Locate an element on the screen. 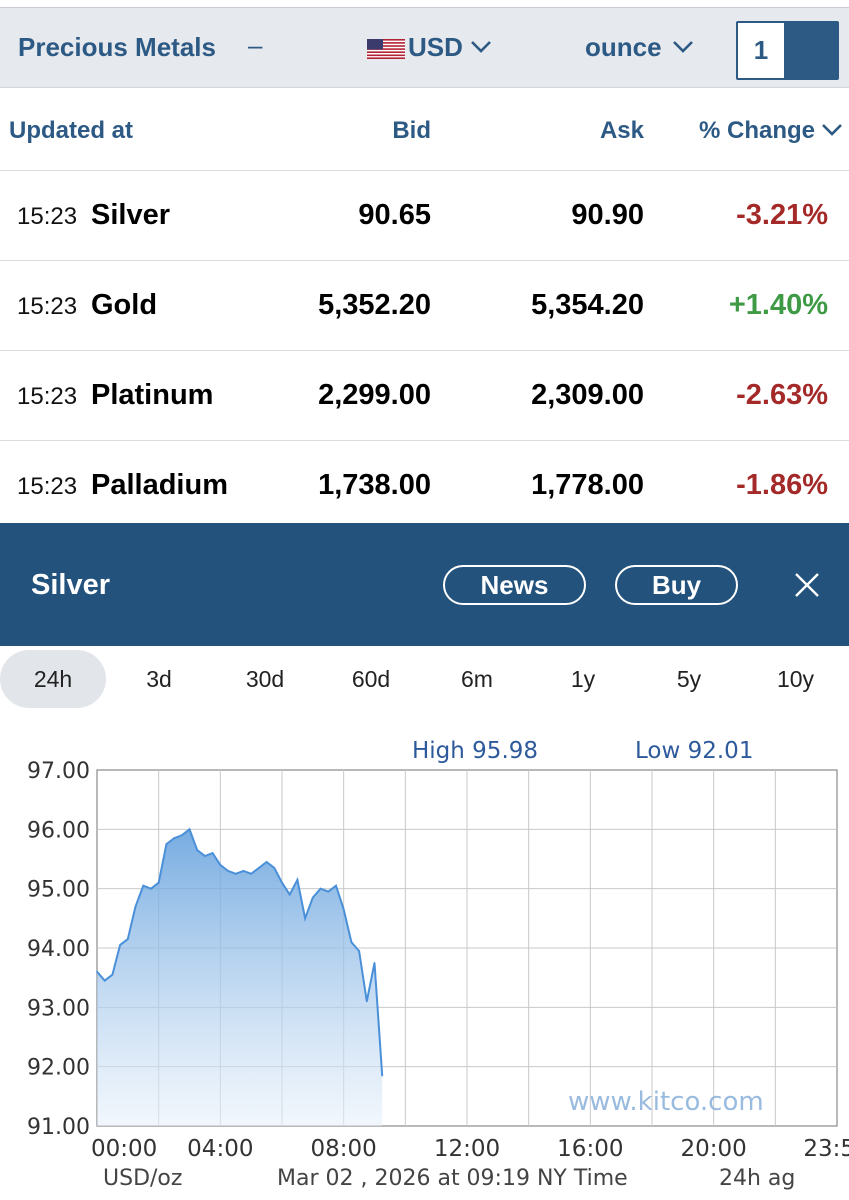 The height and width of the screenshot is (1200, 849). table-row: 15:23 Platinum 2,299.00 2,309.00 -2.63% is located at coordinates (424, 396).